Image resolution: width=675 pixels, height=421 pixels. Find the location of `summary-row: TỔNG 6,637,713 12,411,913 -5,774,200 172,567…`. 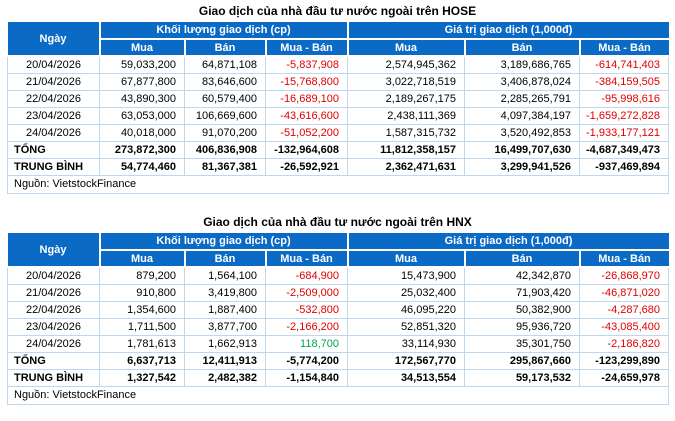

summary-row: TỔNG 6,637,713 12,411,913 -5,774,200 172,567… is located at coordinates (338, 361).